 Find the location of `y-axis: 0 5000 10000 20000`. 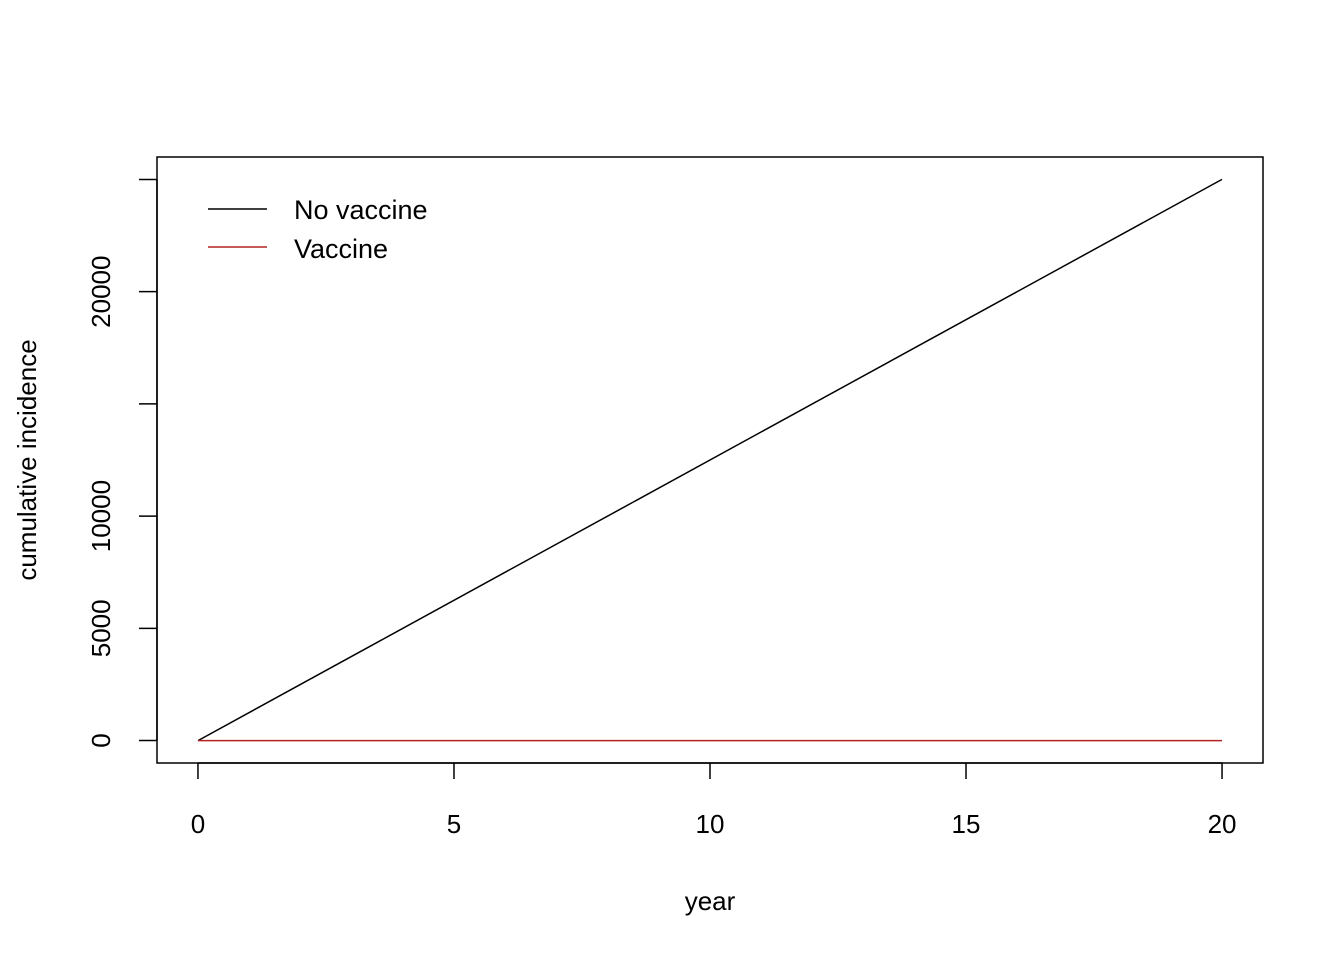

y-axis: 0 5000 10000 20000 is located at coordinates (122, 463).